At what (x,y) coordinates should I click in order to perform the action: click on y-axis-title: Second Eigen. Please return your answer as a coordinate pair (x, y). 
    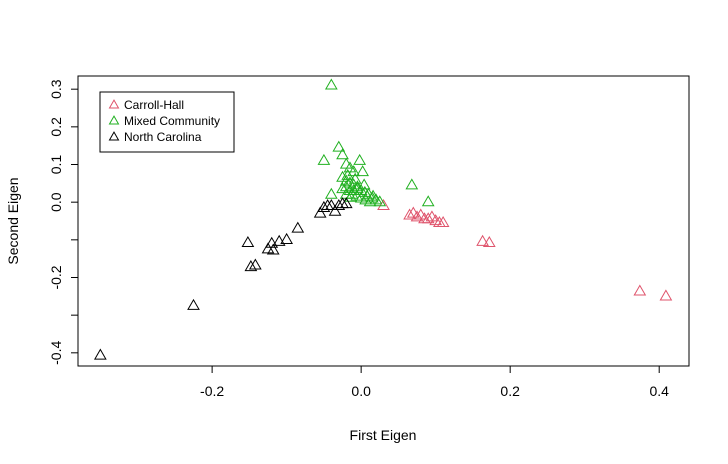
    Looking at the image, I should click on (13, 220).